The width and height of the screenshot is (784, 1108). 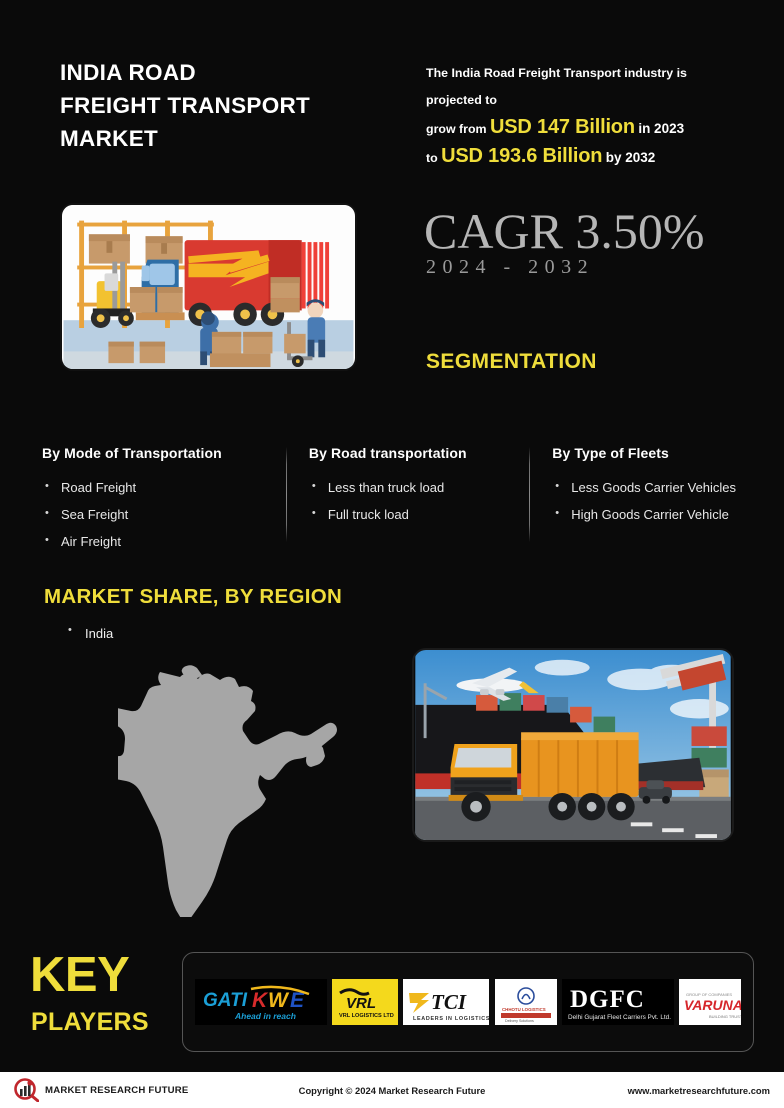 I want to click on page-title: INDIA ROAD FREIGHT TRANSPORT MARKET, so click(x=230, y=105).